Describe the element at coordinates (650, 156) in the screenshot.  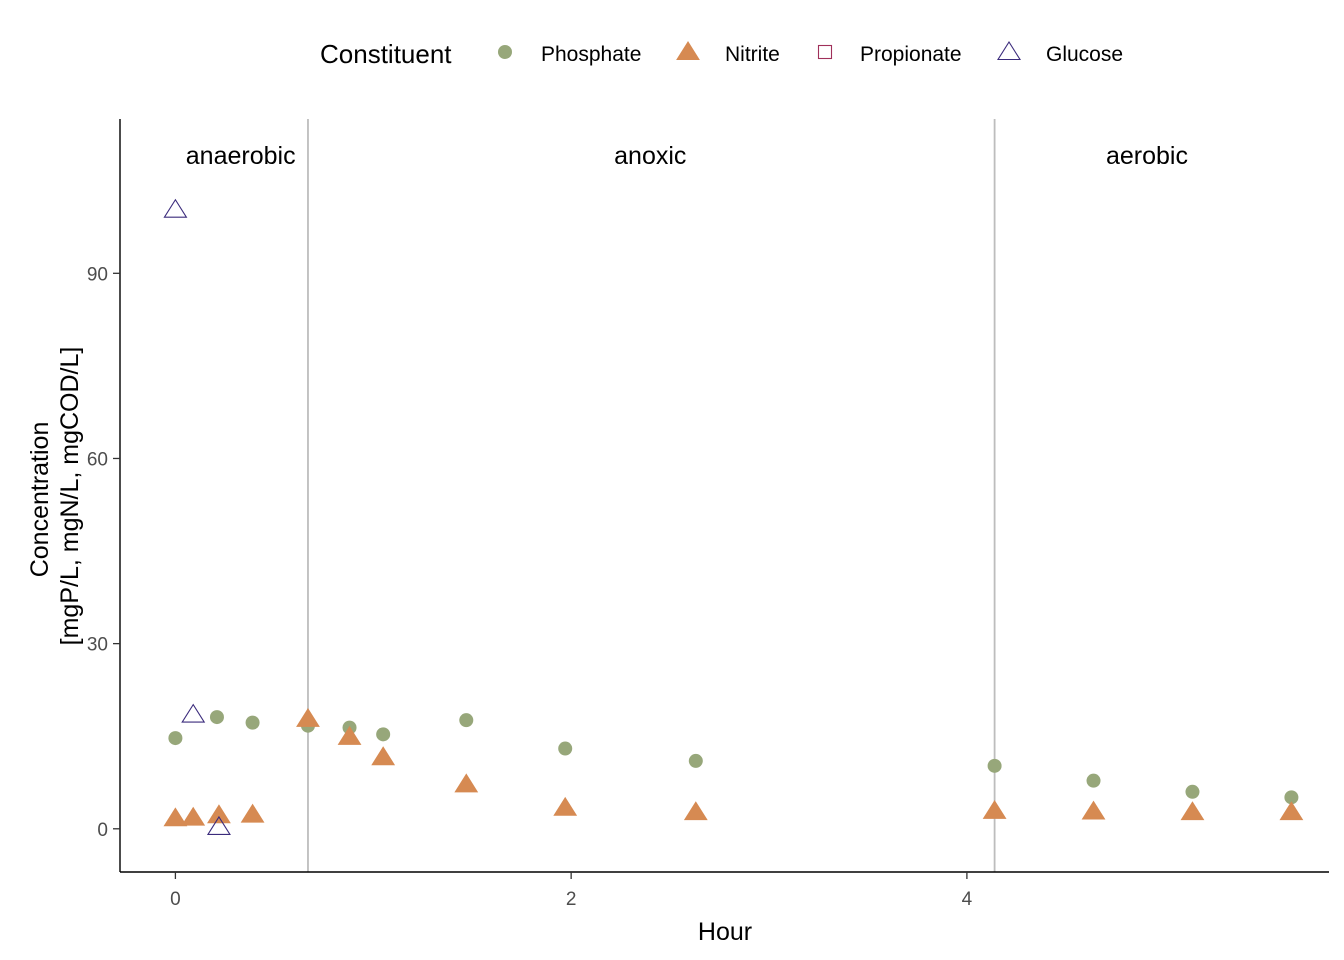
I see `phase-label-anoxic: anoxic` at that location.